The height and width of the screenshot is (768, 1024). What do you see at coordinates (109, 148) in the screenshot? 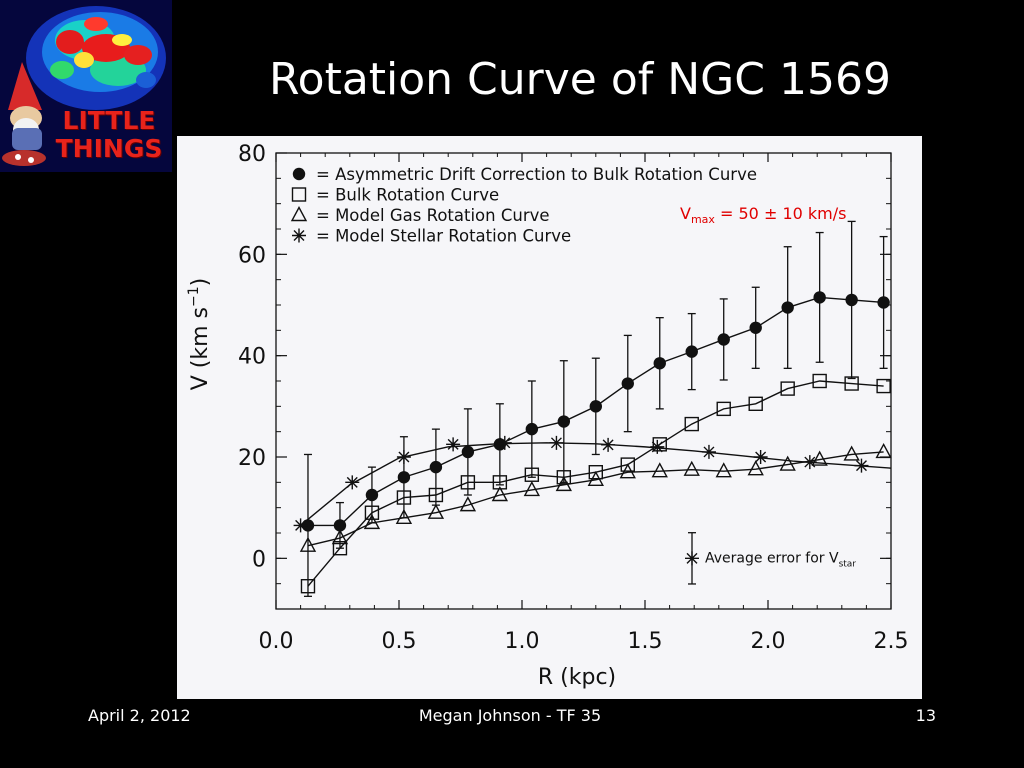
I see `logo-text-things: THINGS` at bounding box center [109, 148].